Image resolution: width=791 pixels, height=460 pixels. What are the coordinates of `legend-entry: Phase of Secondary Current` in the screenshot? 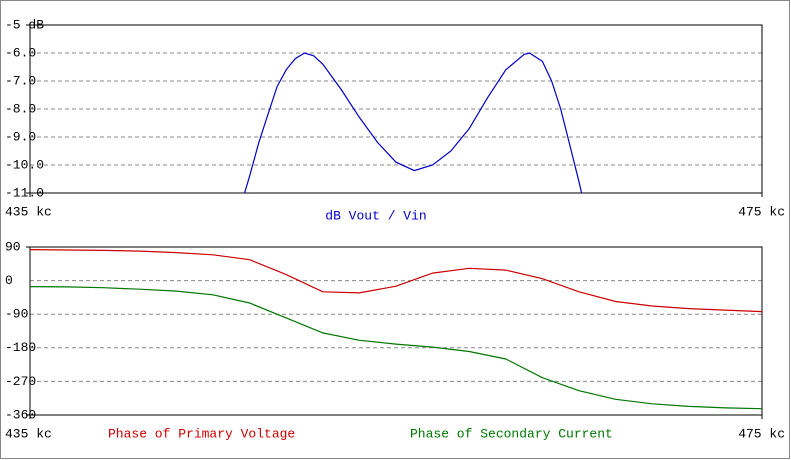 It's located at (511, 433).